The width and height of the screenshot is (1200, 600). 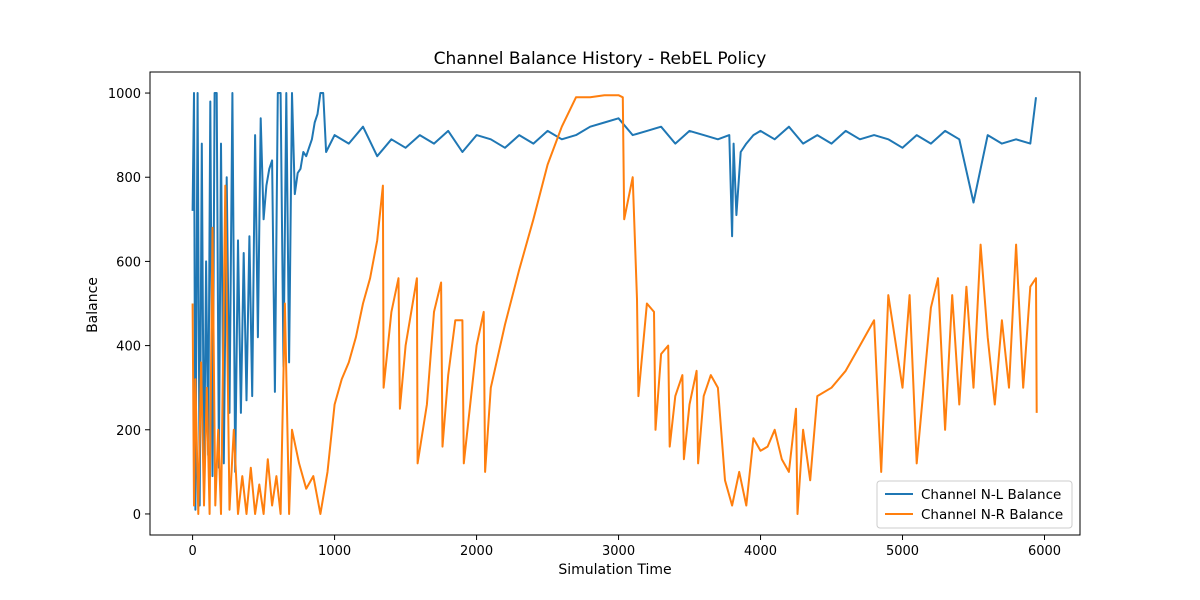 What do you see at coordinates (137, 515) in the screenshot?
I see `y-tick-label: 0` at bounding box center [137, 515].